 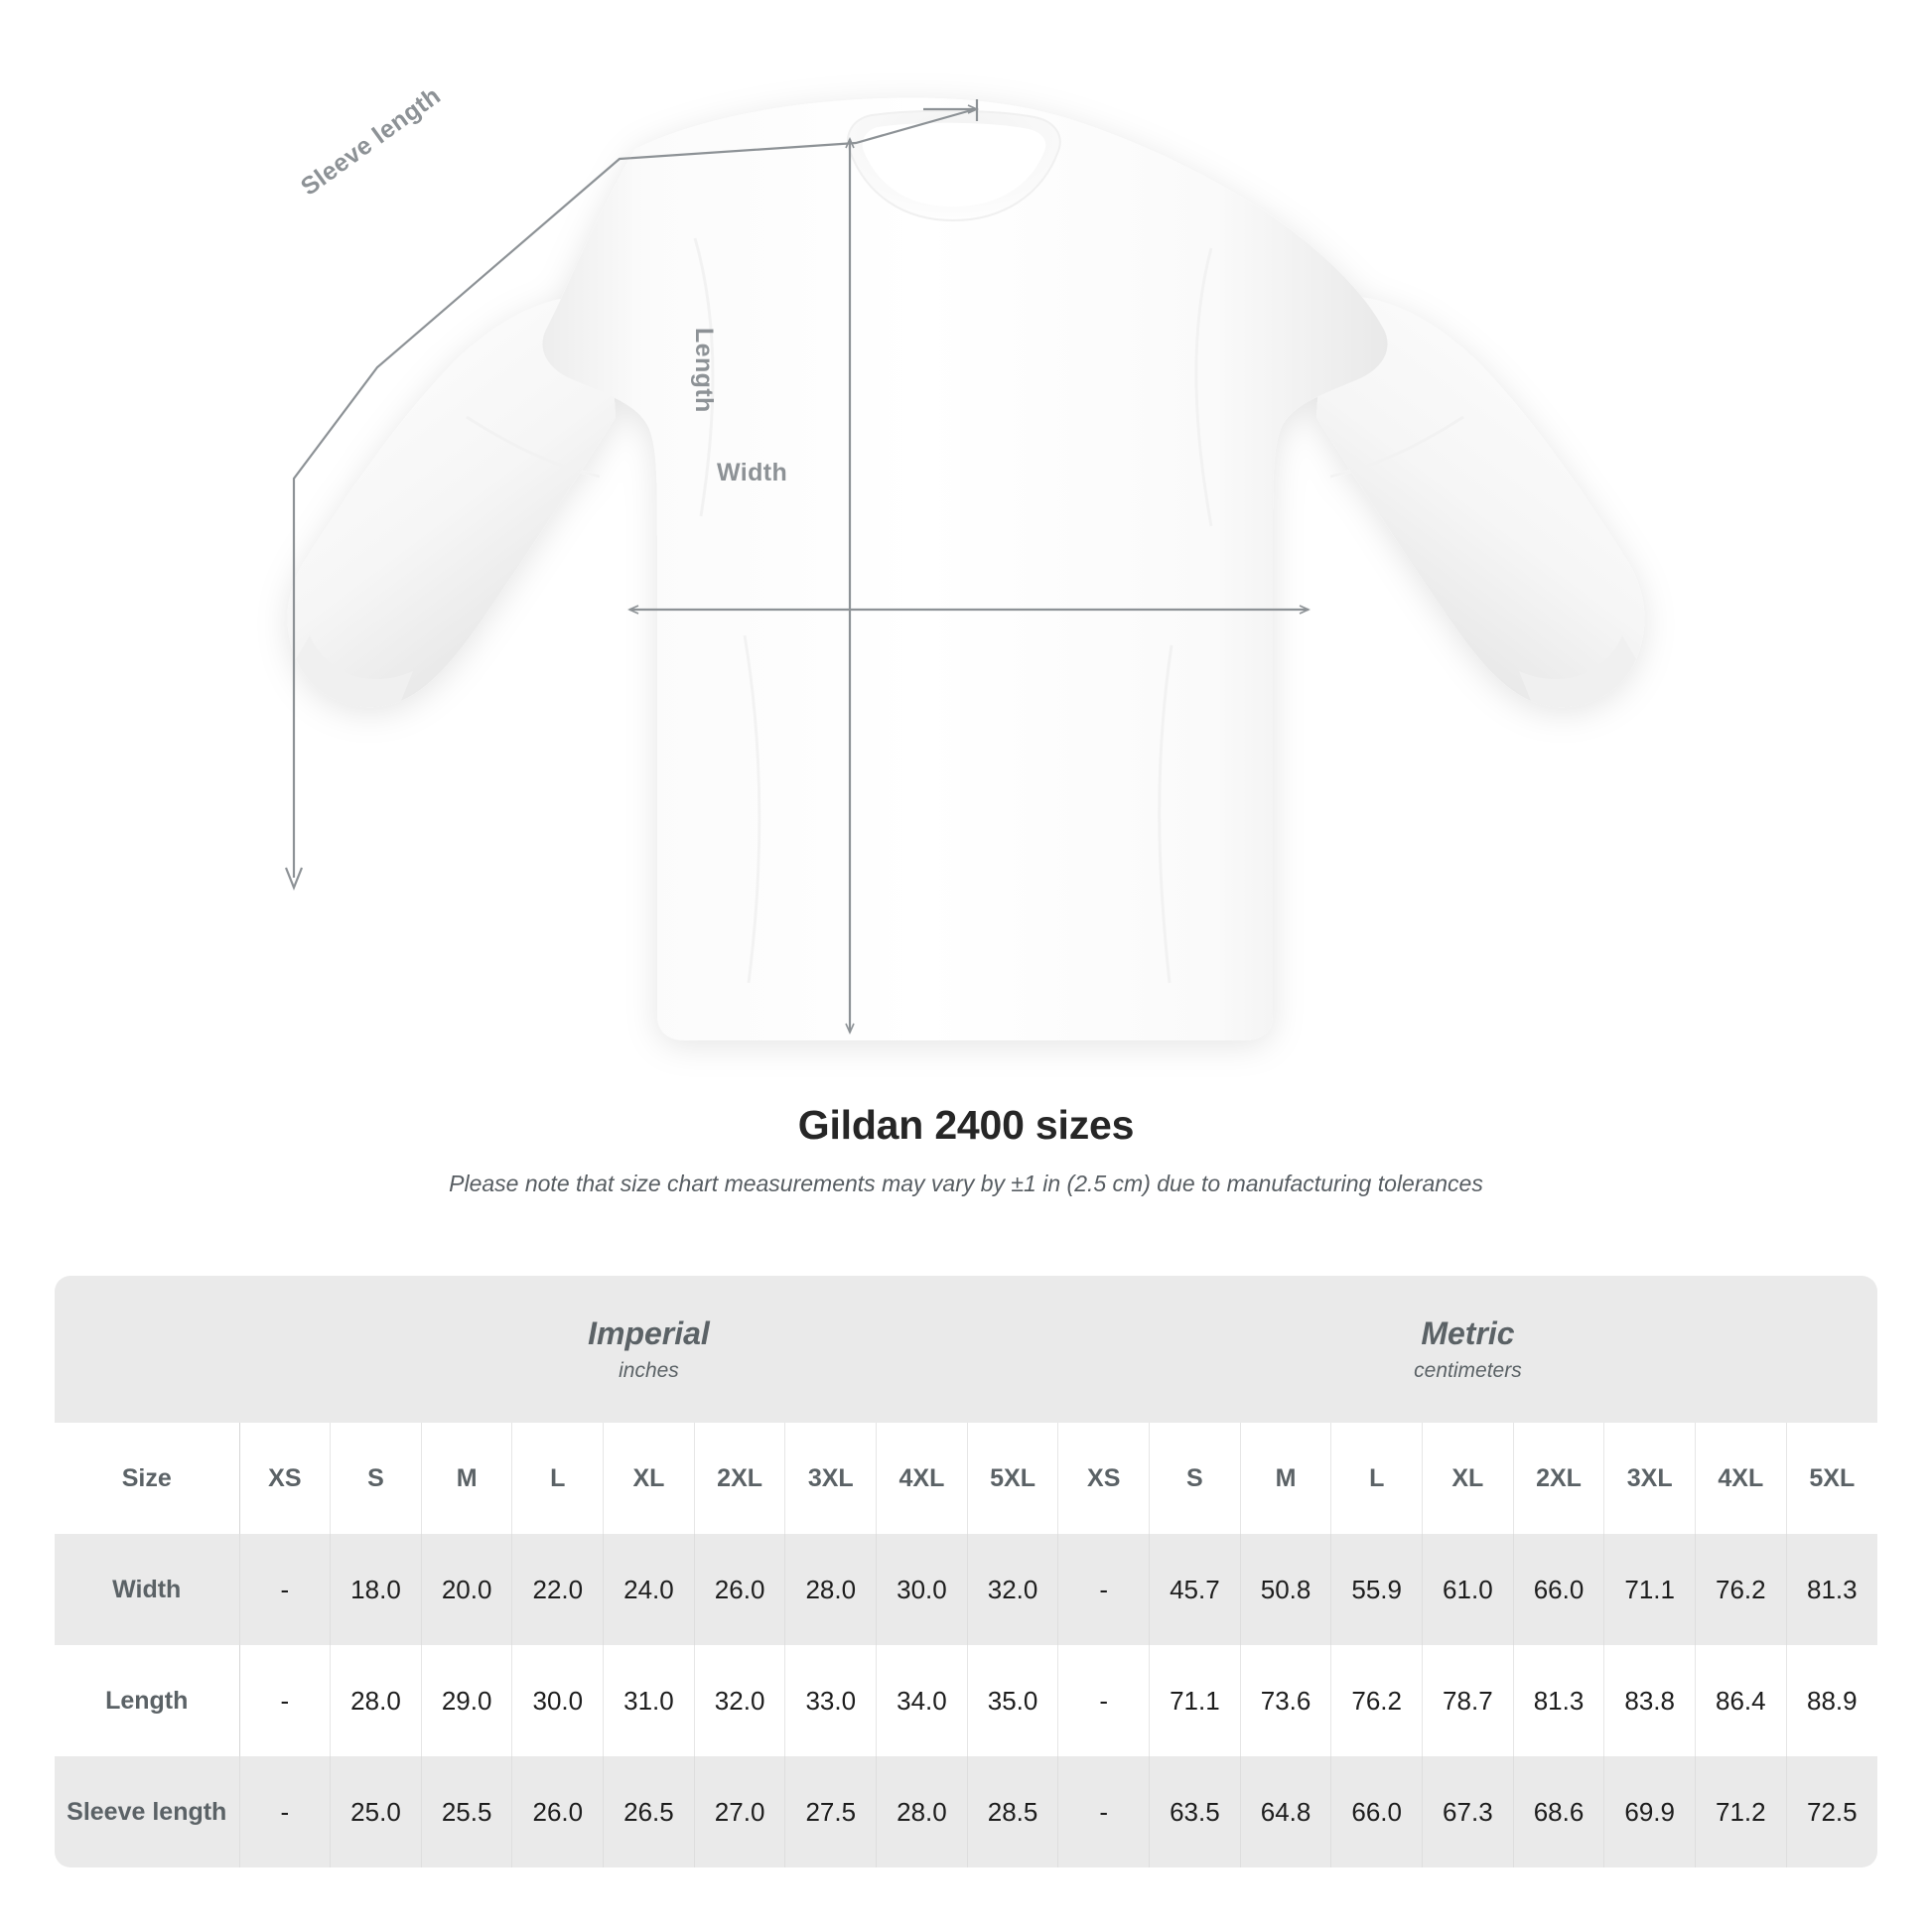 What do you see at coordinates (649, 1812) in the screenshot?
I see `cell-sleeve-imperial-xl: 26.5` at bounding box center [649, 1812].